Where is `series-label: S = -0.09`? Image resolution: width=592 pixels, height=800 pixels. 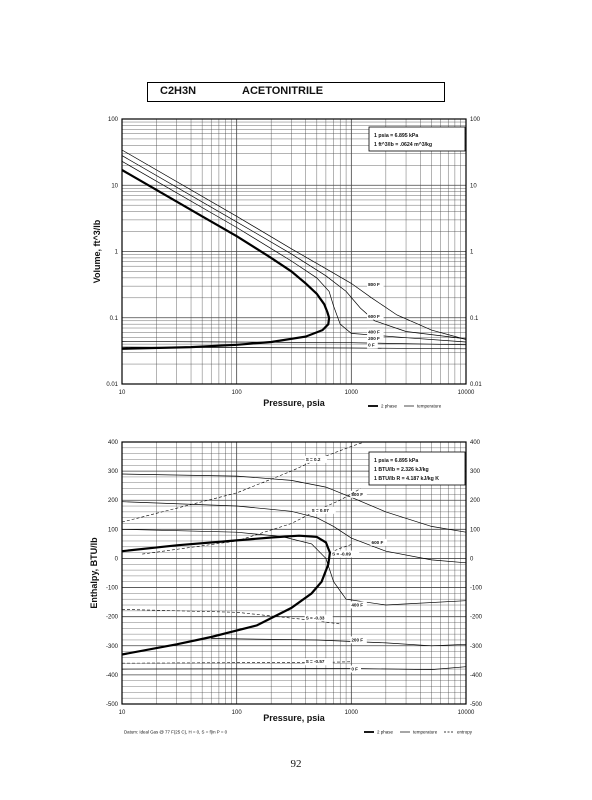 series-label: S = -0.09 is located at coordinates (341, 554).